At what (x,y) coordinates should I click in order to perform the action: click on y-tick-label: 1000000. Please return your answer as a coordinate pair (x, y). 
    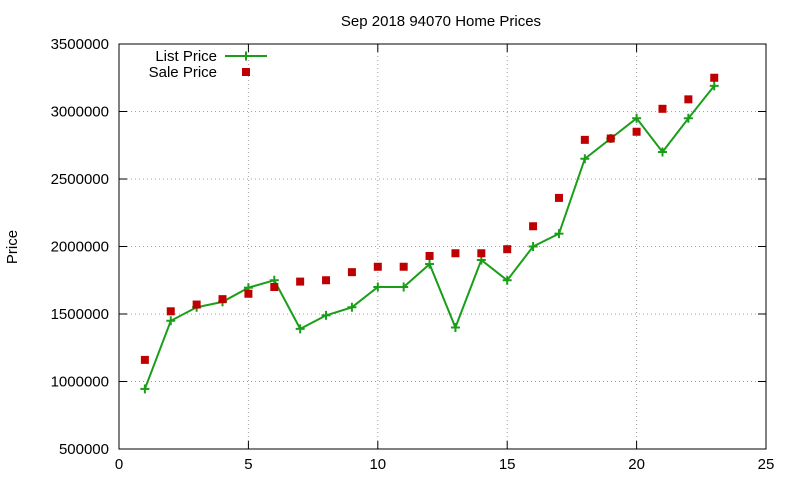
    Looking at the image, I should click on (80, 382).